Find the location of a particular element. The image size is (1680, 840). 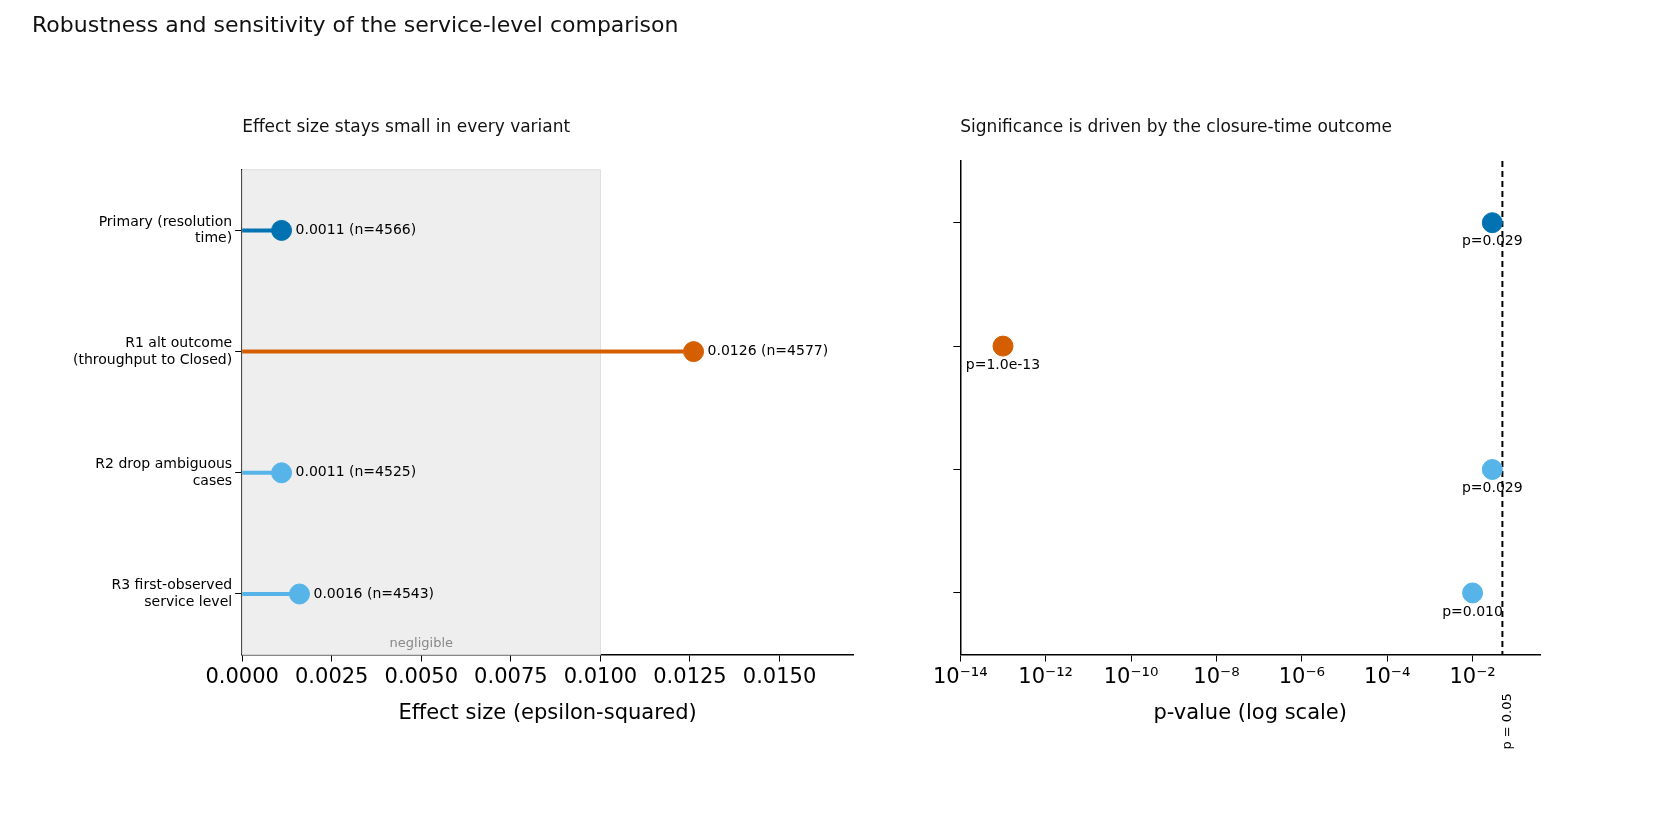

data-label: p=0.010 is located at coordinates (1472, 610).